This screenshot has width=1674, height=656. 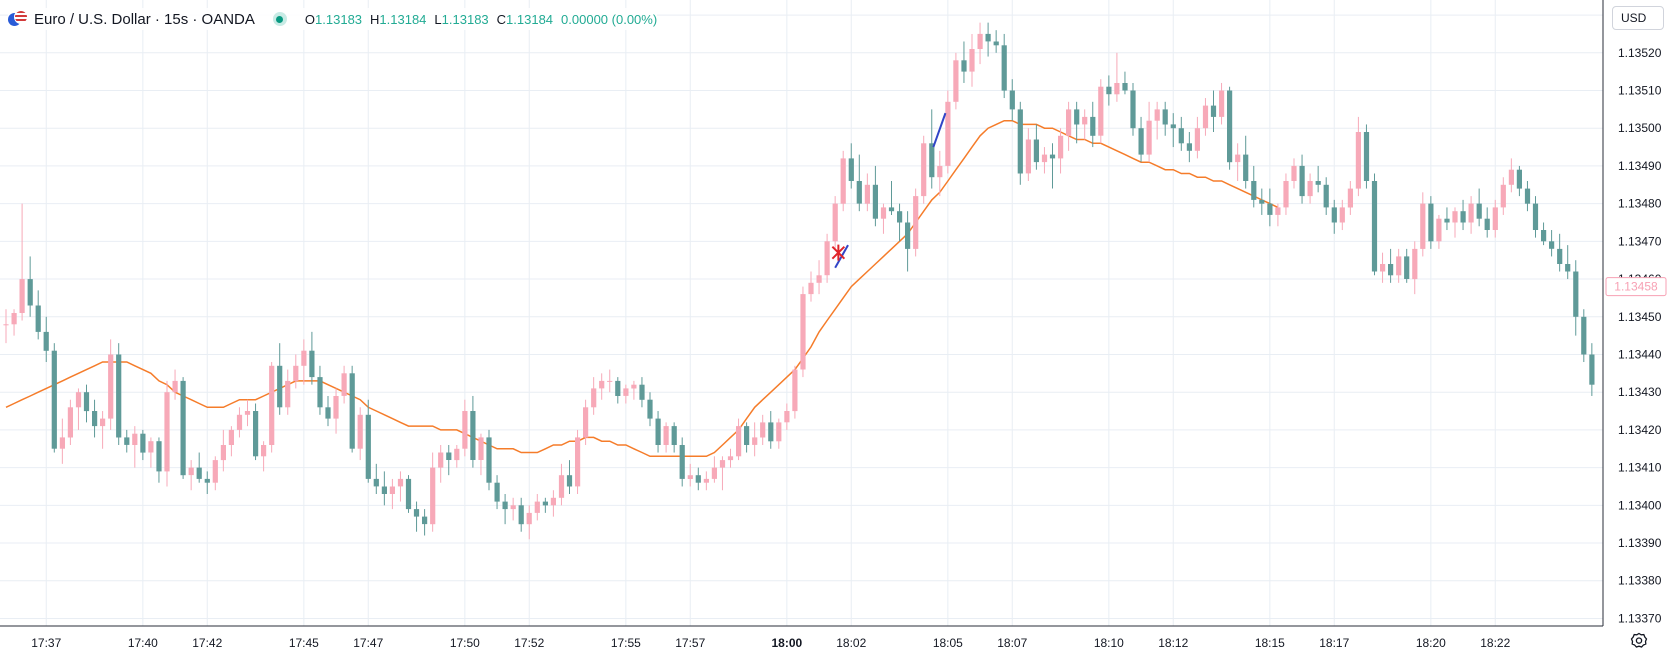 What do you see at coordinates (143, 643) in the screenshot?
I see `time-tick-label: 17:40` at bounding box center [143, 643].